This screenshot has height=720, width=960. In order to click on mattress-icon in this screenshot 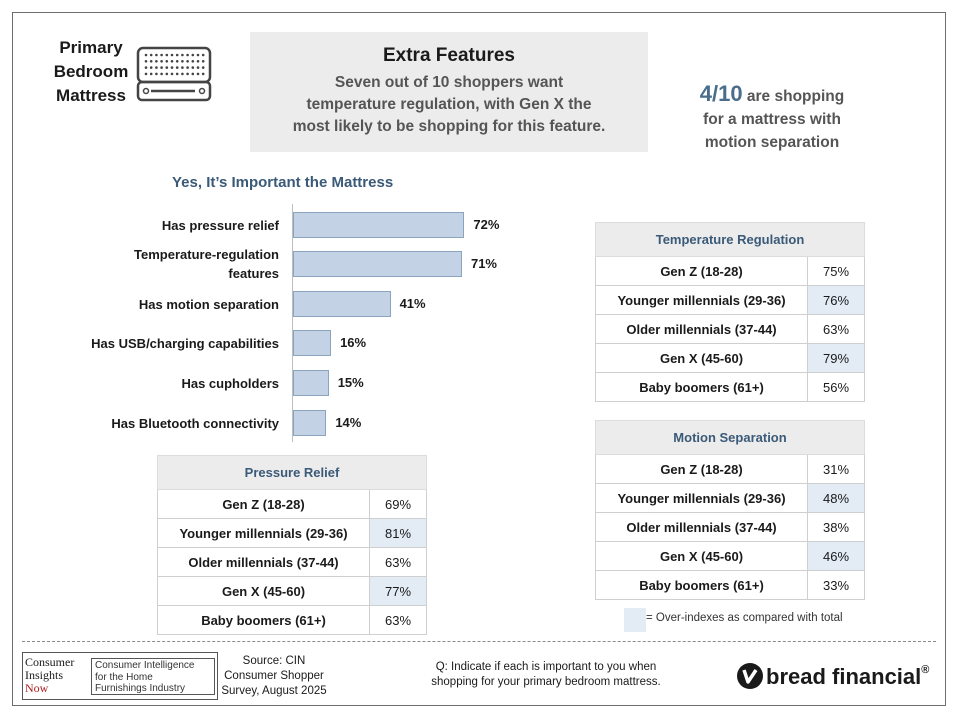, I will do `click(174, 74)`.